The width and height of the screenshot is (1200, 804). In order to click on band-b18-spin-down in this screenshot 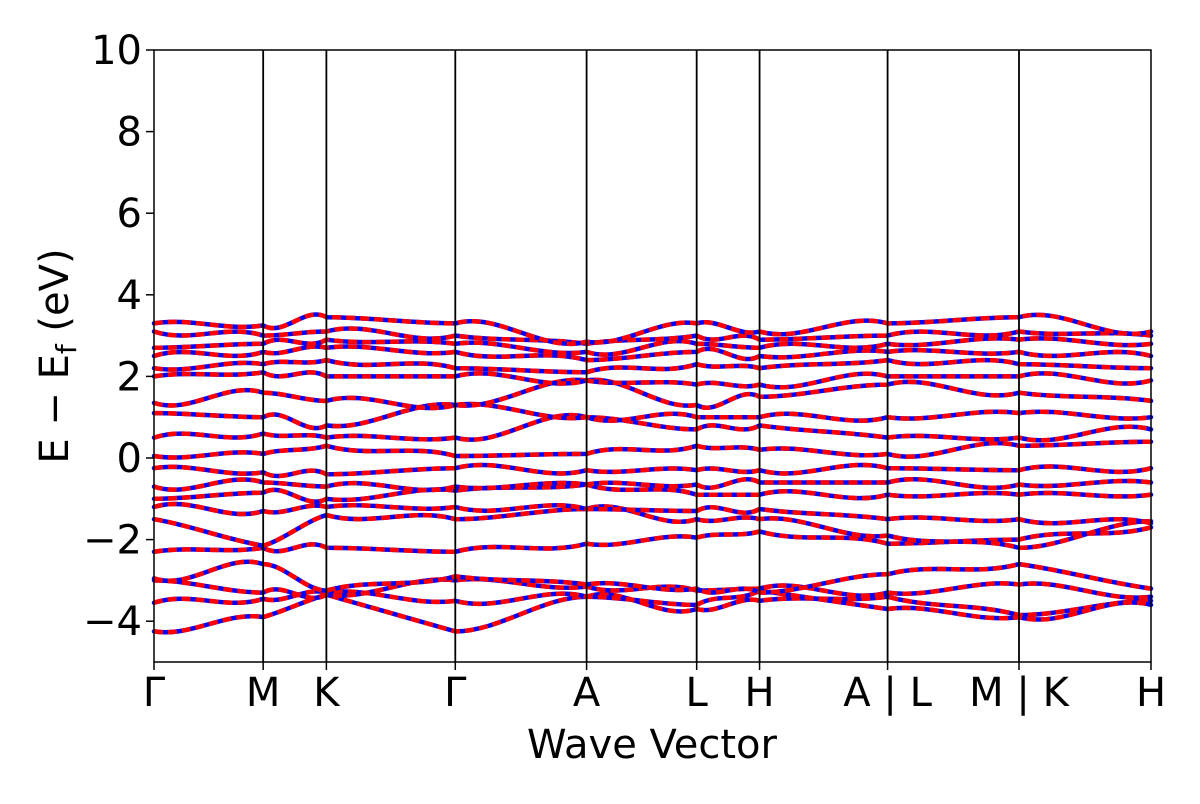, I will do `click(652, 346)`.